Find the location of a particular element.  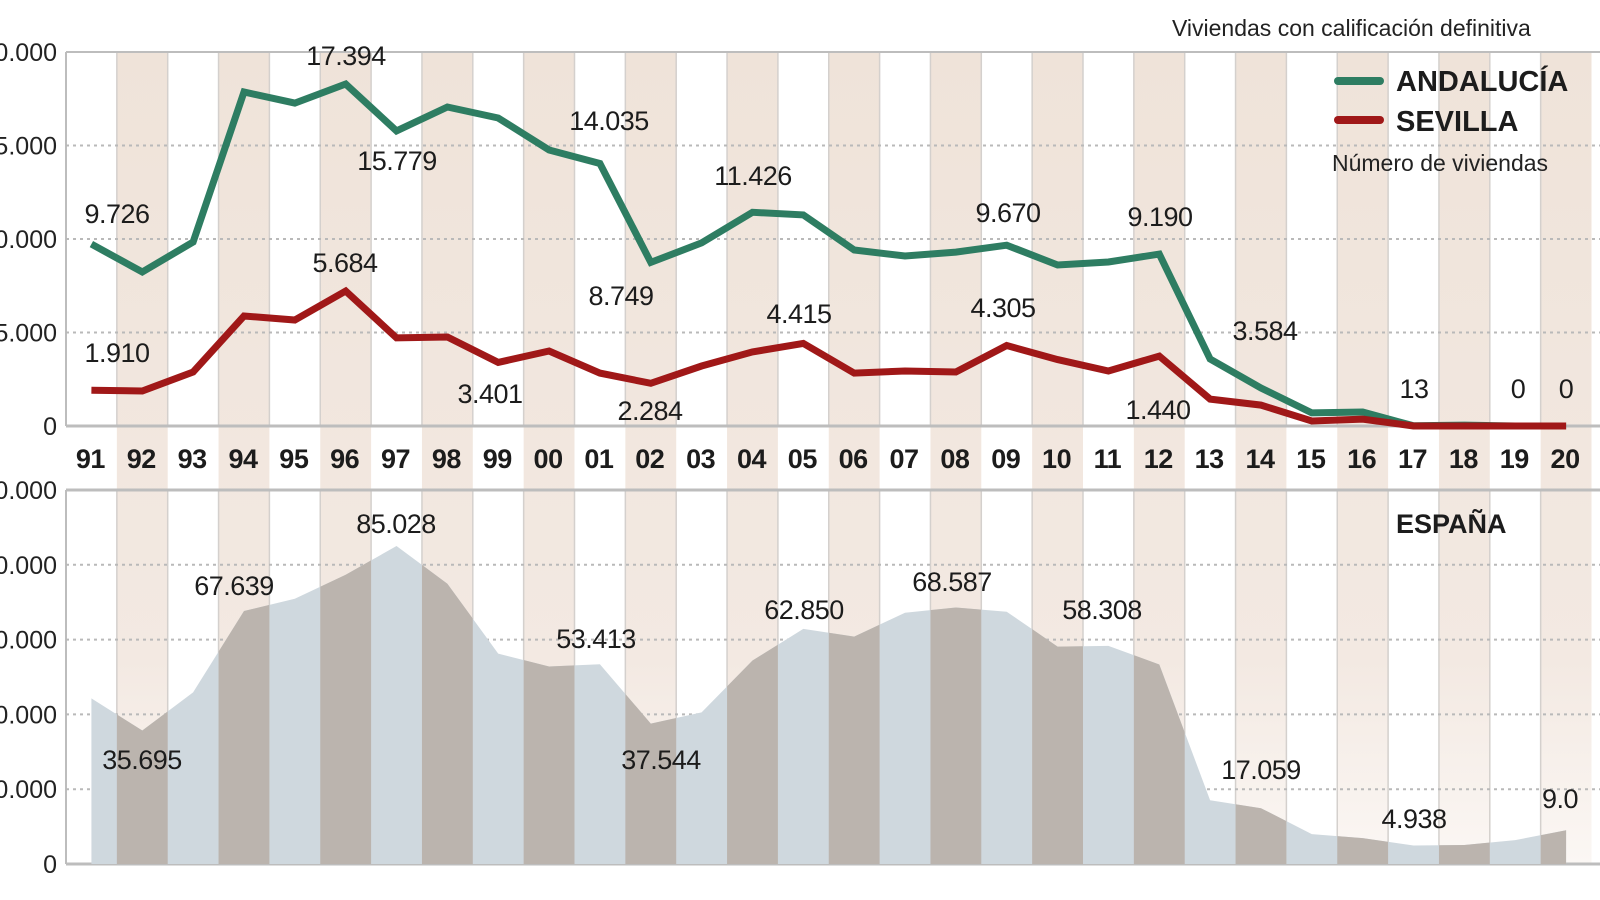

x-tick-label: 08 is located at coordinates (955, 459).